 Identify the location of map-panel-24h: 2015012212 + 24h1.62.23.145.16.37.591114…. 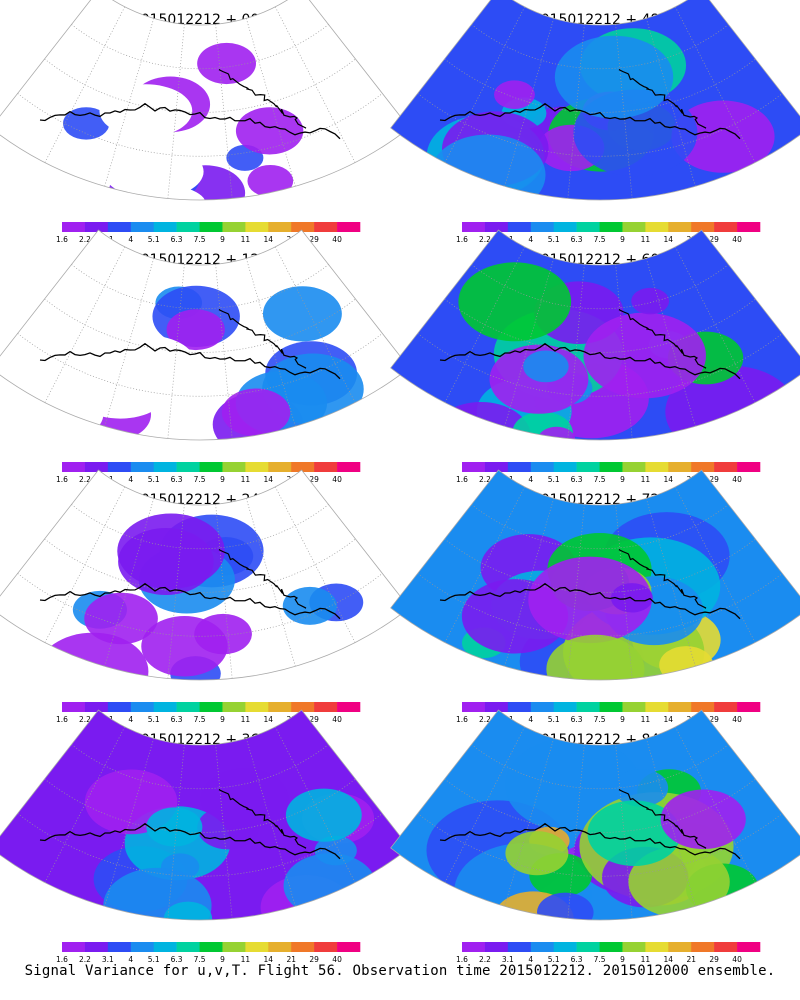
(205, 596).